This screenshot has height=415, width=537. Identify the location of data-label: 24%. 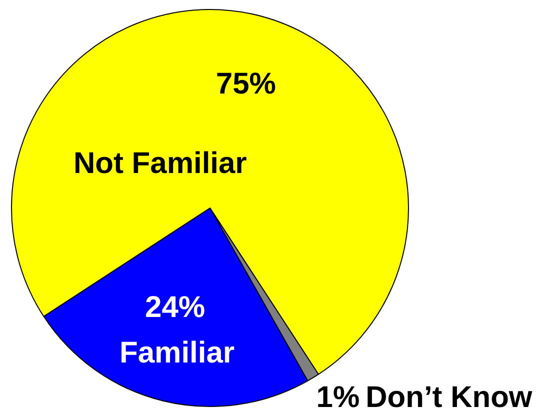
(175, 307).